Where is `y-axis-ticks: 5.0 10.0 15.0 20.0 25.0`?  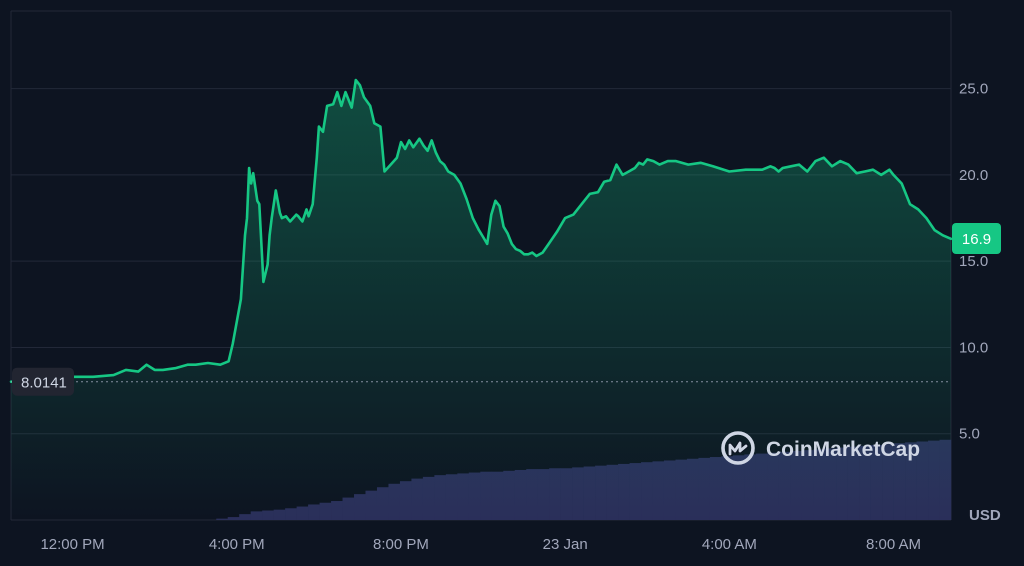
y-axis-ticks: 5.0 10.0 15.0 20.0 25.0 is located at coordinates (973, 262).